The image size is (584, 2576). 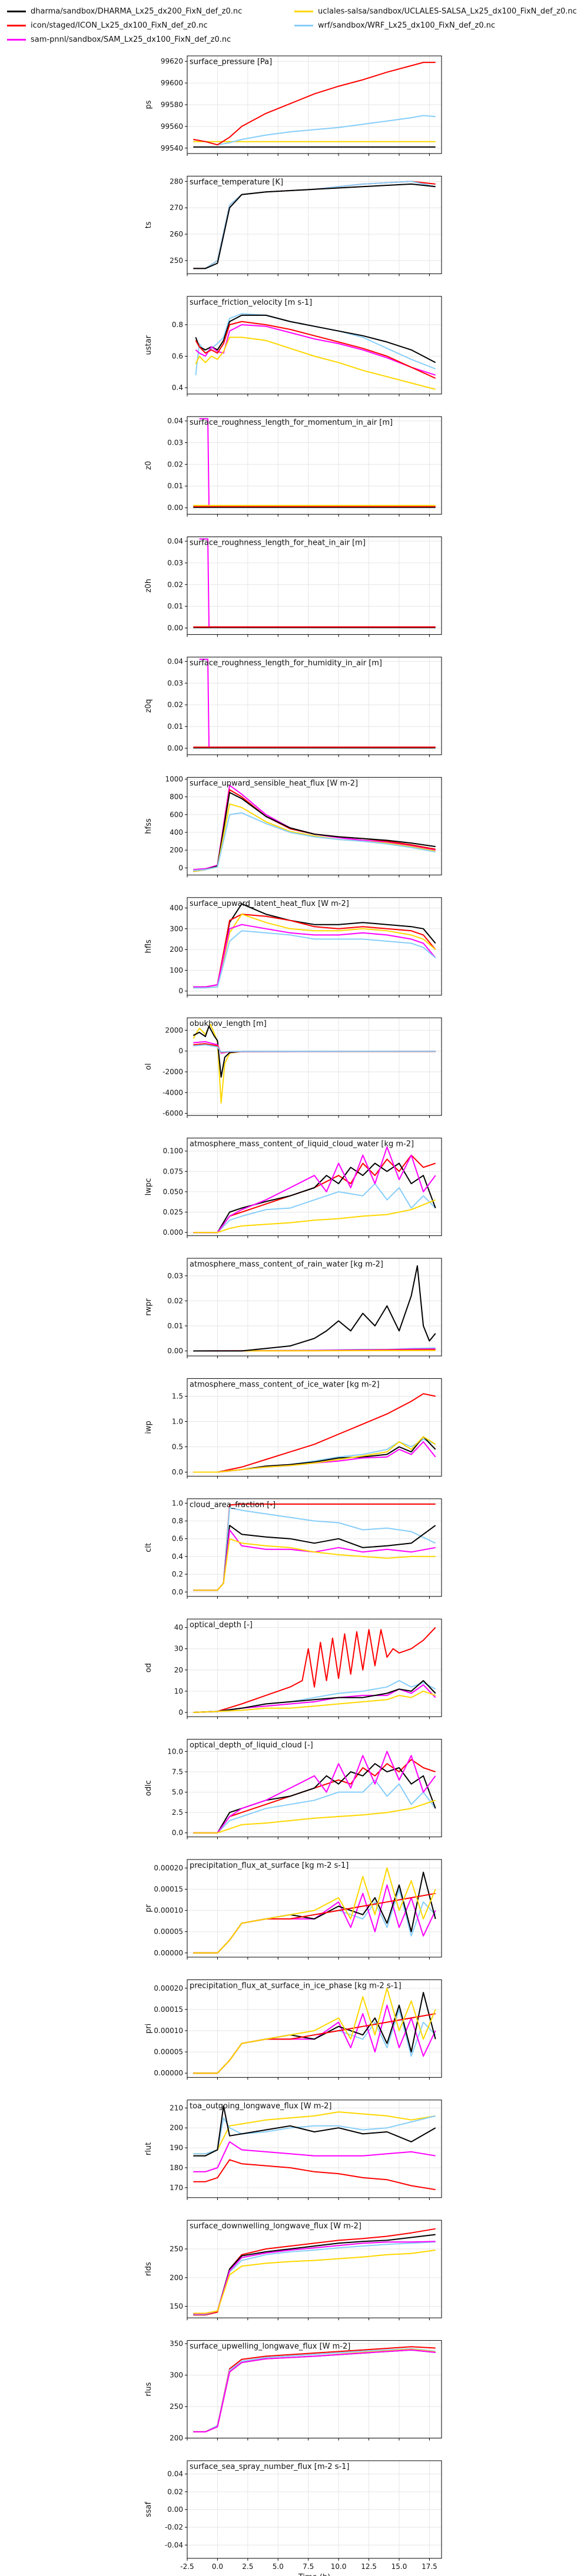 I want to click on y-tick-label: 0.4, so click(x=177, y=1556).